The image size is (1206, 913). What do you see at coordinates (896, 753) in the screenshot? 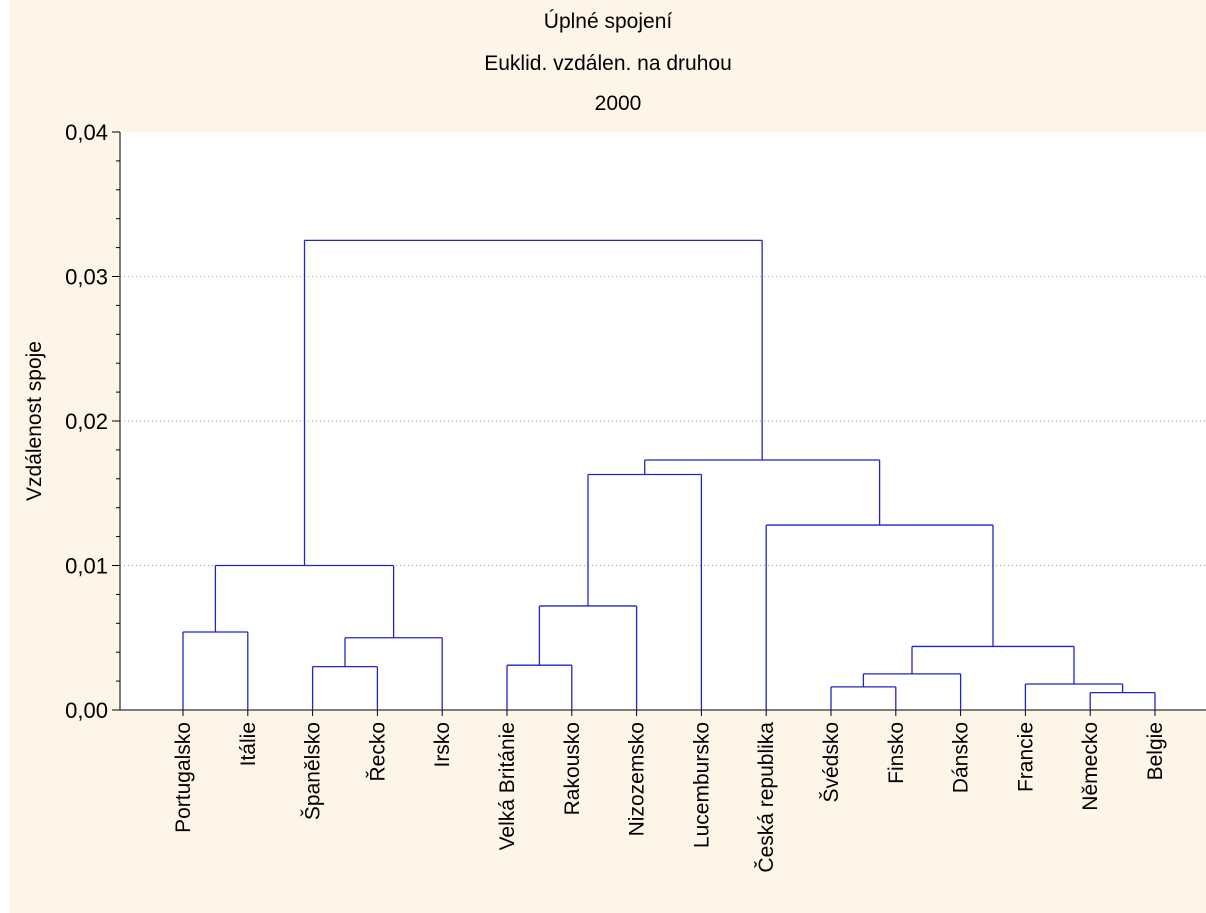
I see `leaf-label: Finsko` at bounding box center [896, 753].